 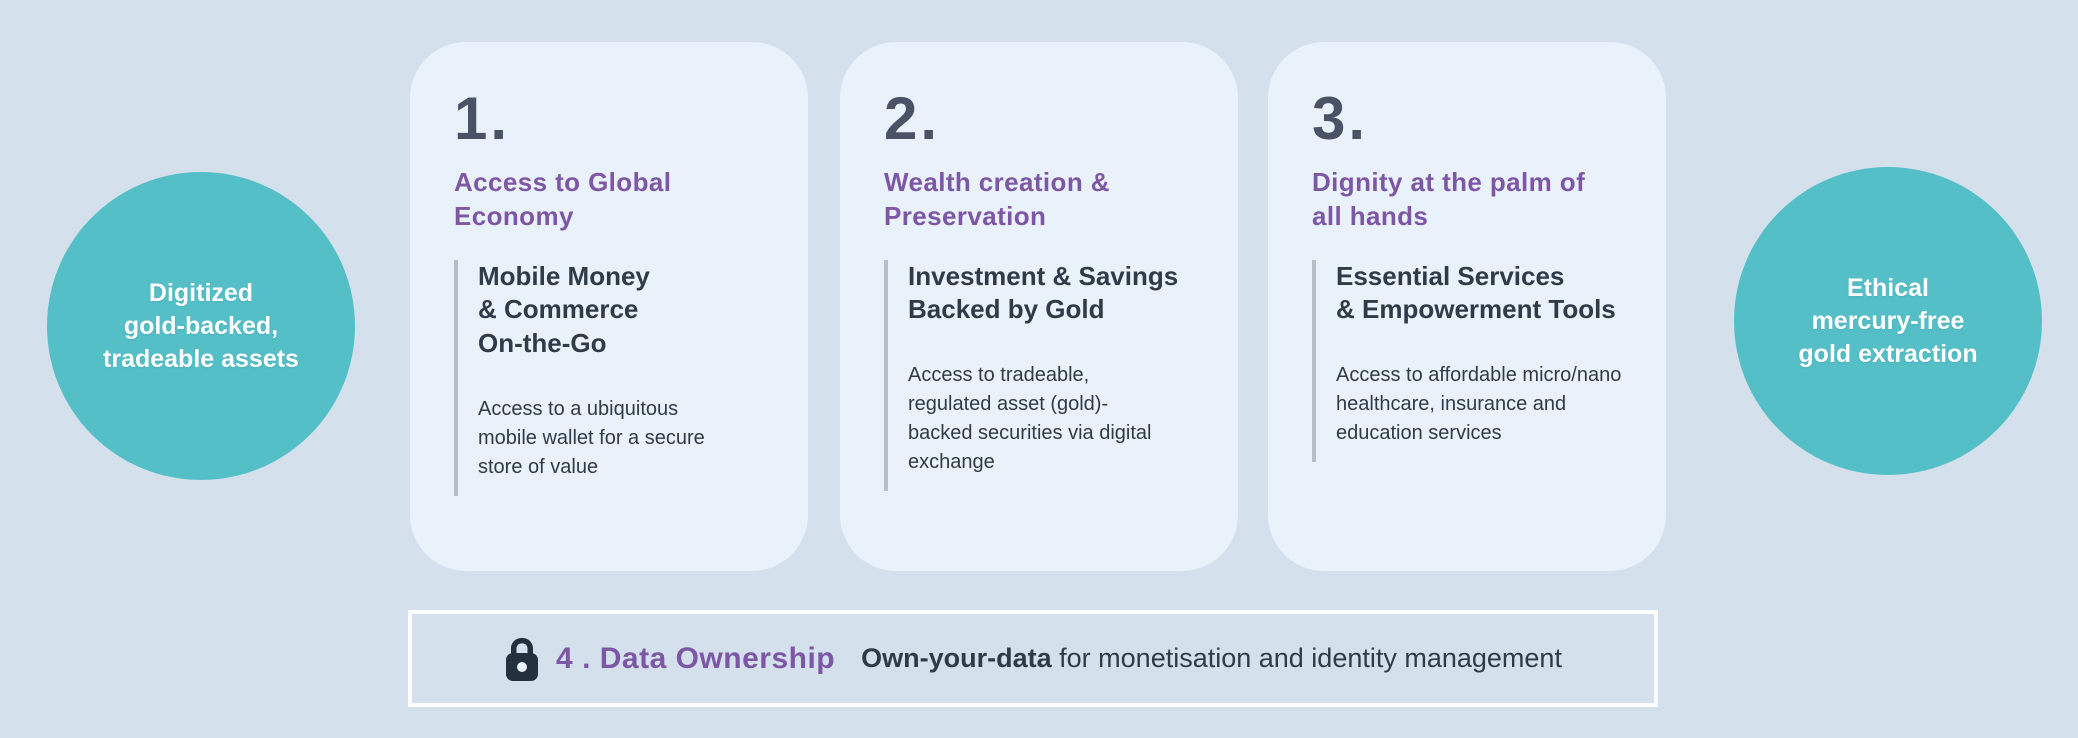 What do you see at coordinates (997, 199) in the screenshot?
I see `card-title: Wealth creation & Preservation` at bounding box center [997, 199].